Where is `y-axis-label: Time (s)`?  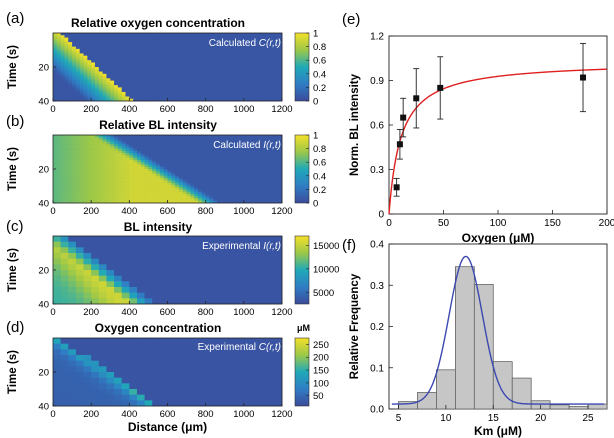
y-axis-label: Time (s) is located at coordinates (13, 270).